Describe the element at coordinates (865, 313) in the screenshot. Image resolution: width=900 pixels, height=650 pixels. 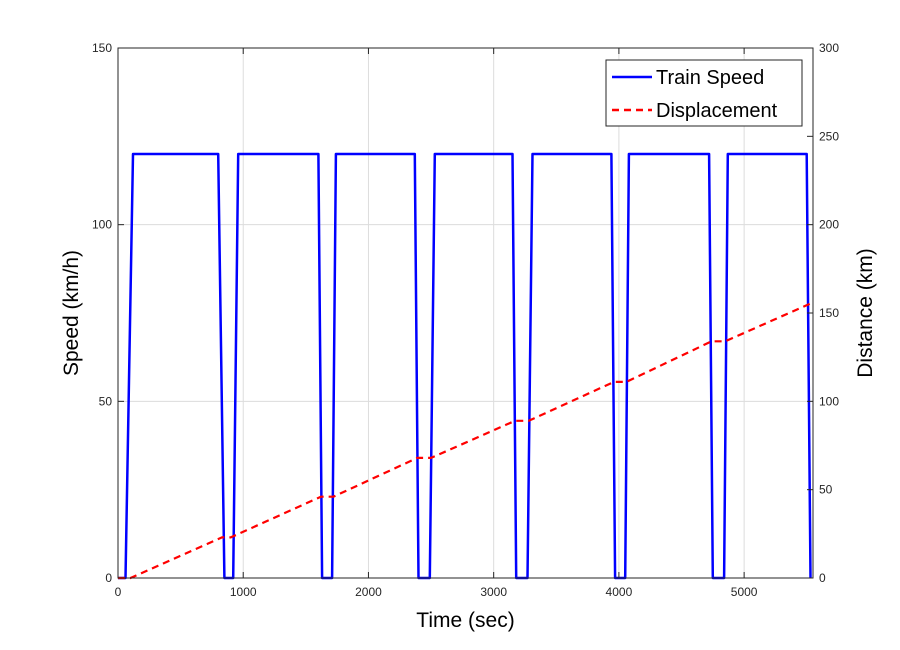
I see `right-y-axis-label: Distance (km)` at that location.